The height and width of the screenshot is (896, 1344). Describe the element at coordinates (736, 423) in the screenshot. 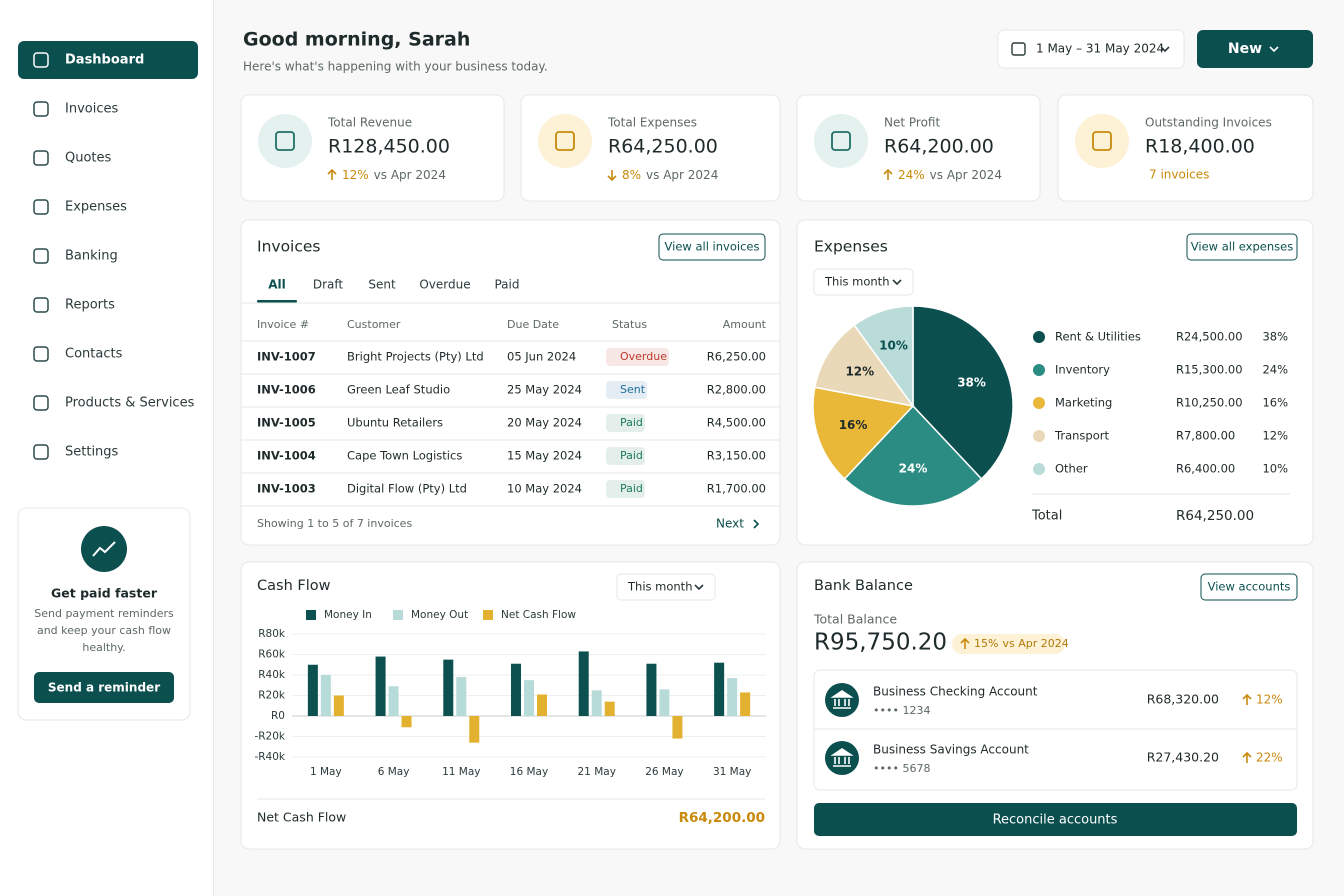

I see `cell: R4,500.00` at that location.